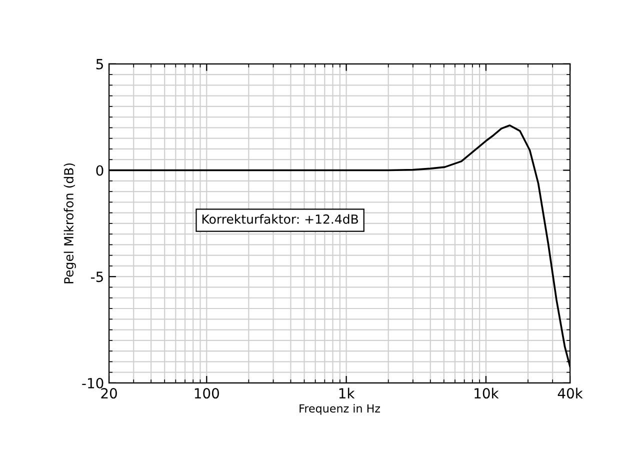 Image resolution: width=623 pixels, height=450 pixels. Describe the element at coordinates (347, 393) in the screenshot. I see `x-tick-label: 1k` at that location.